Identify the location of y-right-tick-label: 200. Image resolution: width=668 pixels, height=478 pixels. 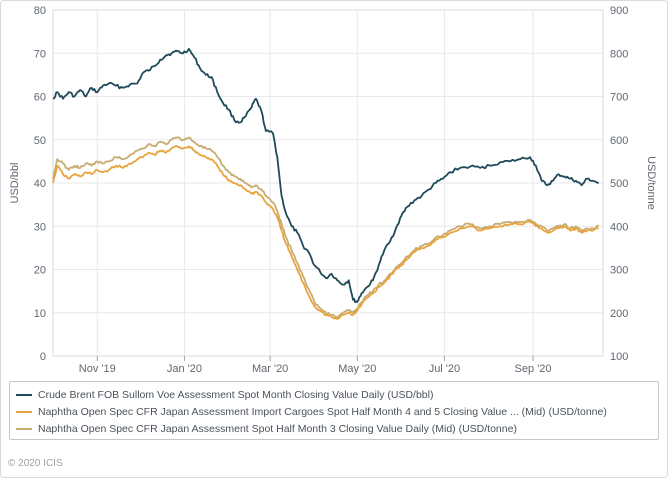
(619, 314).